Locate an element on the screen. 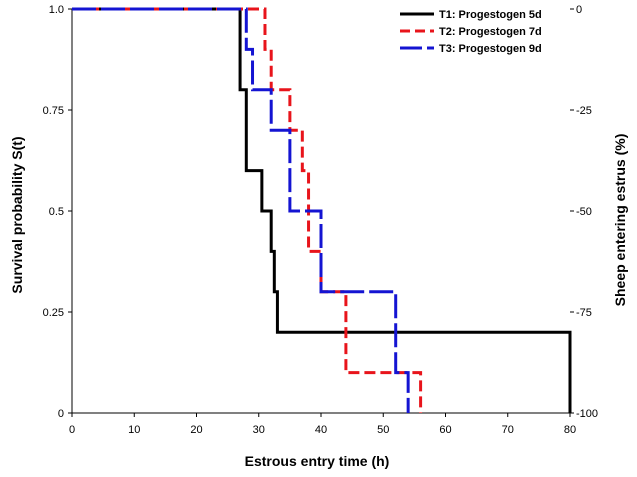 Image resolution: width=637 pixels, height=477 pixels. x-tick-label: 80 is located at coordinates (570, 430).